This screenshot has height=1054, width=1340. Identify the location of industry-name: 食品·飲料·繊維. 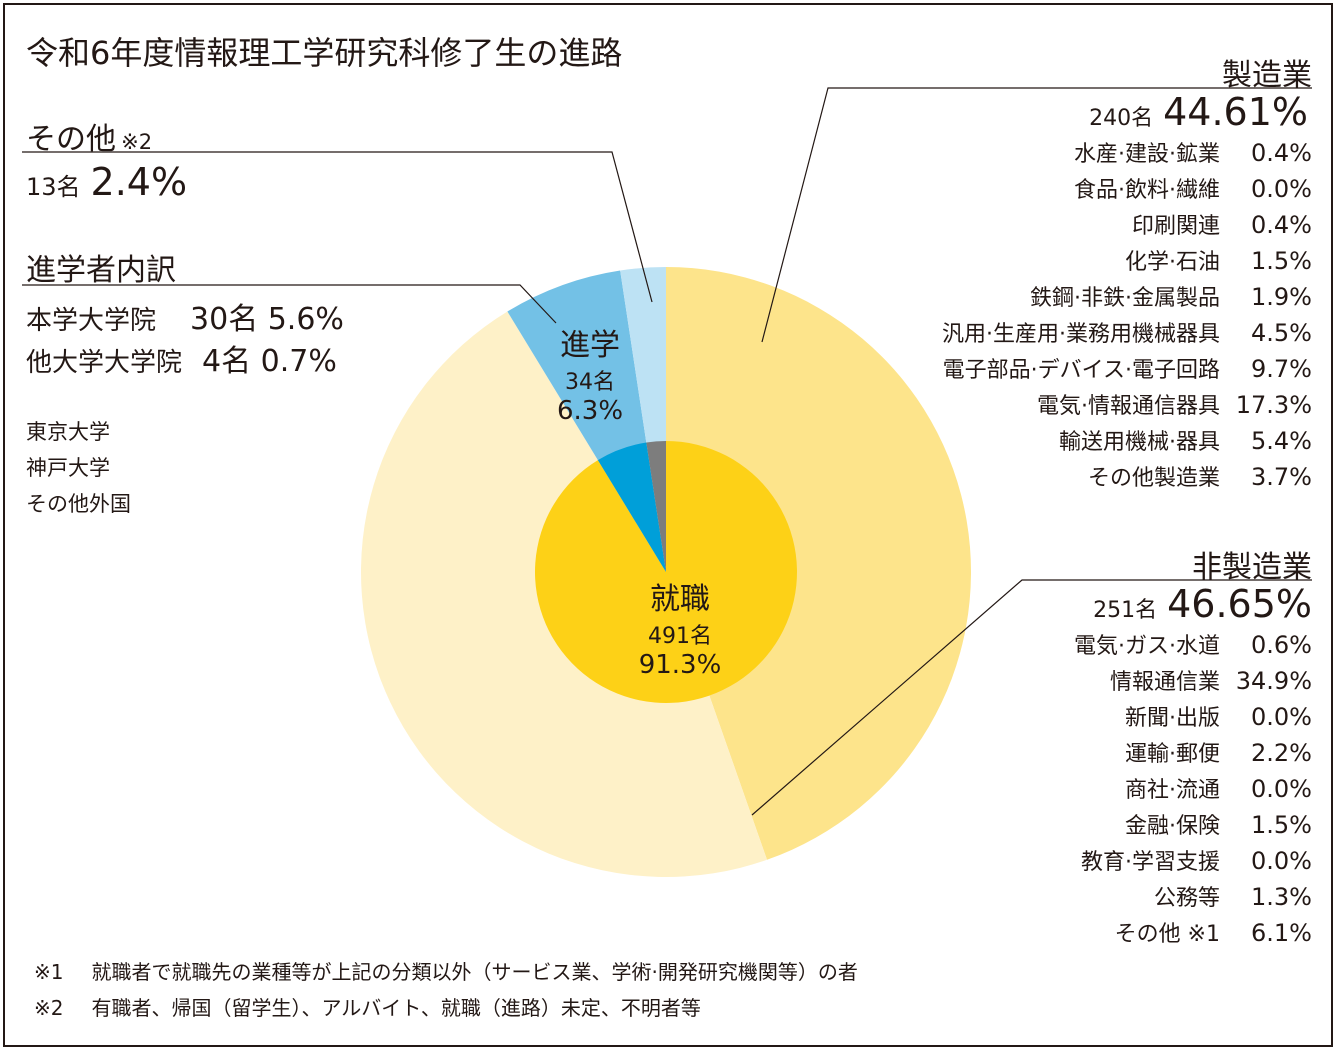
(1147, 190).